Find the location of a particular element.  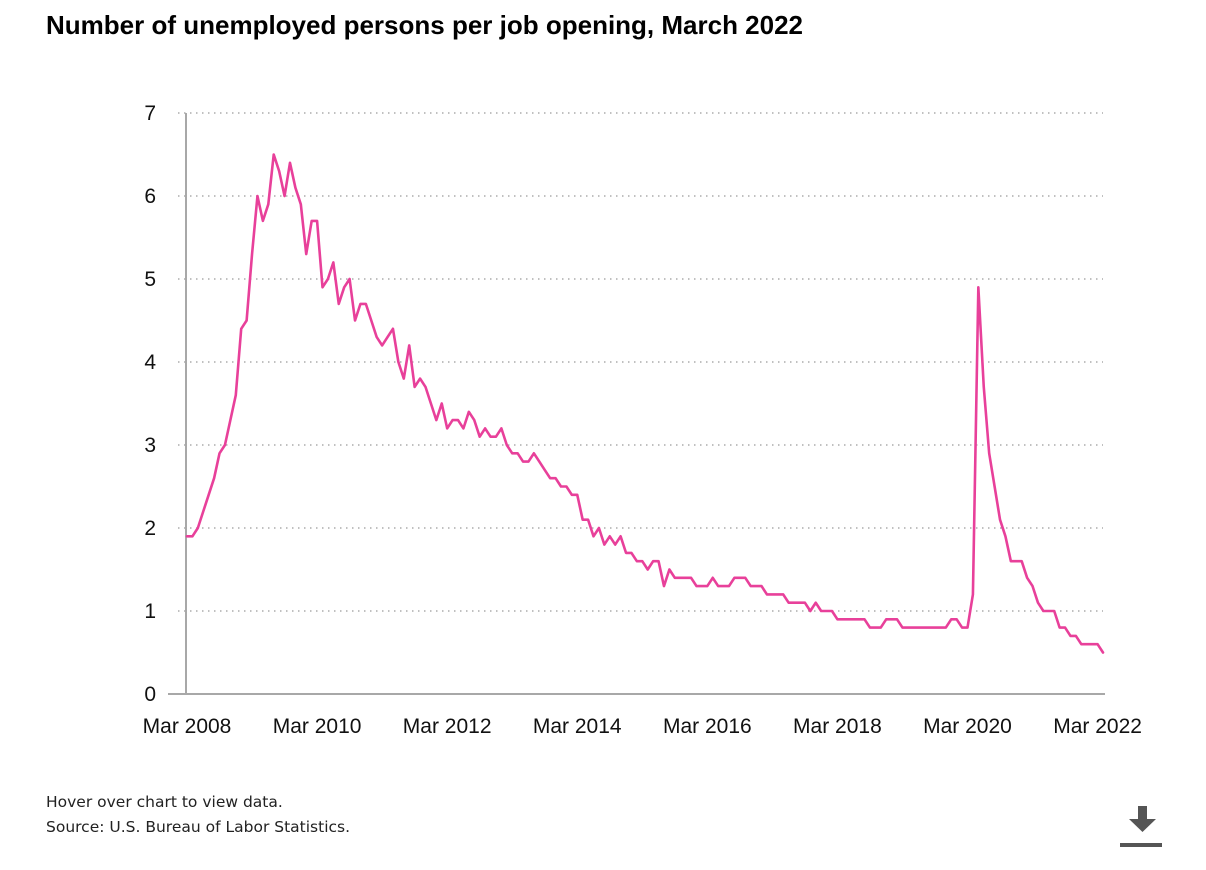

download-button is located at coordinates (1141, 828).